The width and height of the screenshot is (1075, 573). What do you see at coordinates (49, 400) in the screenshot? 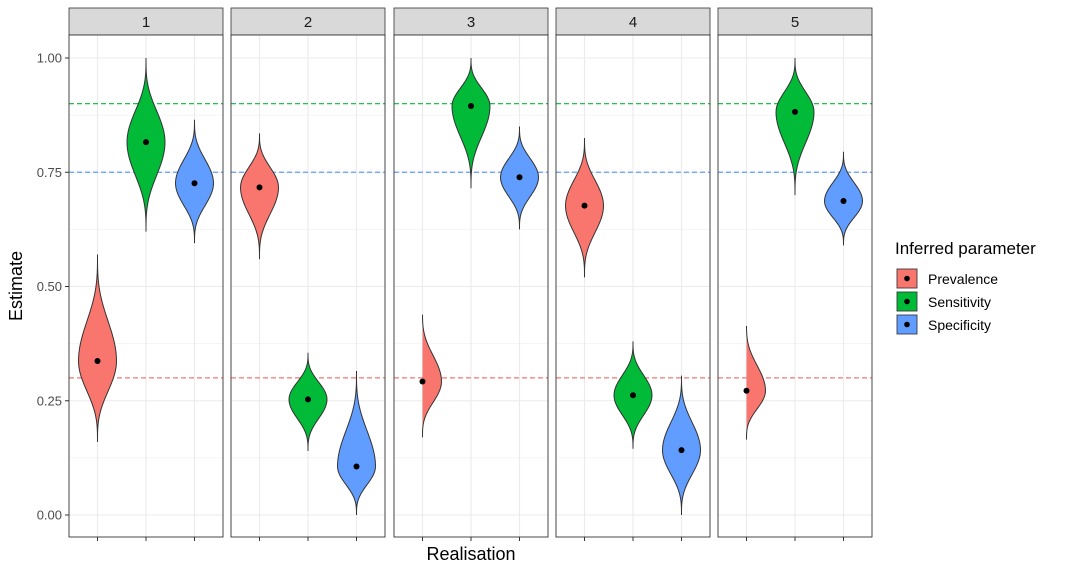
I see `y-tick-label: 0.25` at bounding box center [49, 400].